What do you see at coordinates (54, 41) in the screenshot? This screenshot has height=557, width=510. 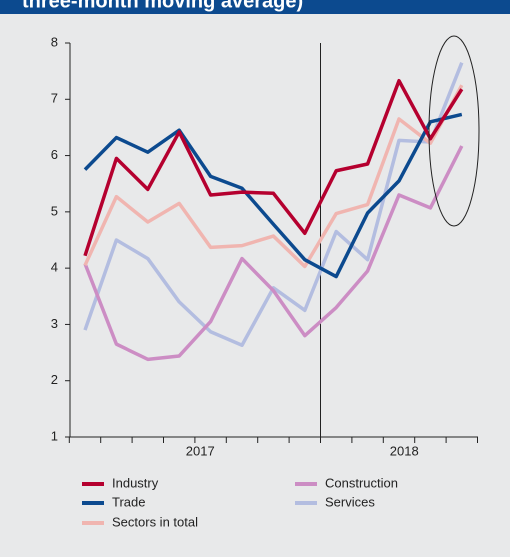 I see `y-tick-label: 8` at bounding box center [54, 41].